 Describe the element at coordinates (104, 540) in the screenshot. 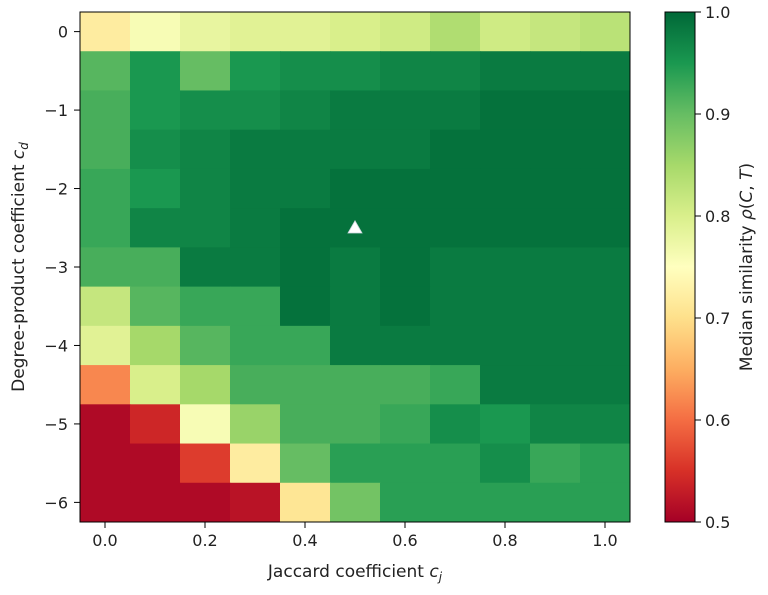

I see `x-tick-label: 0.0` at that location.